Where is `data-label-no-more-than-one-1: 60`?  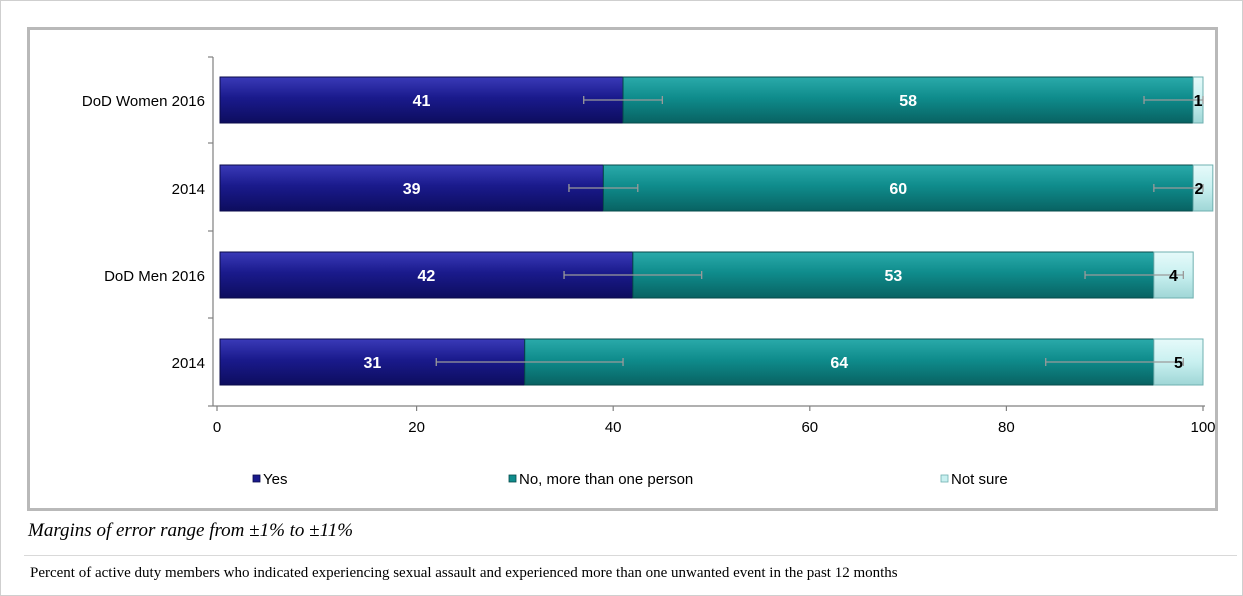
data-label-no-more-than-one-1: 60 is located at coordinates (898, 189).